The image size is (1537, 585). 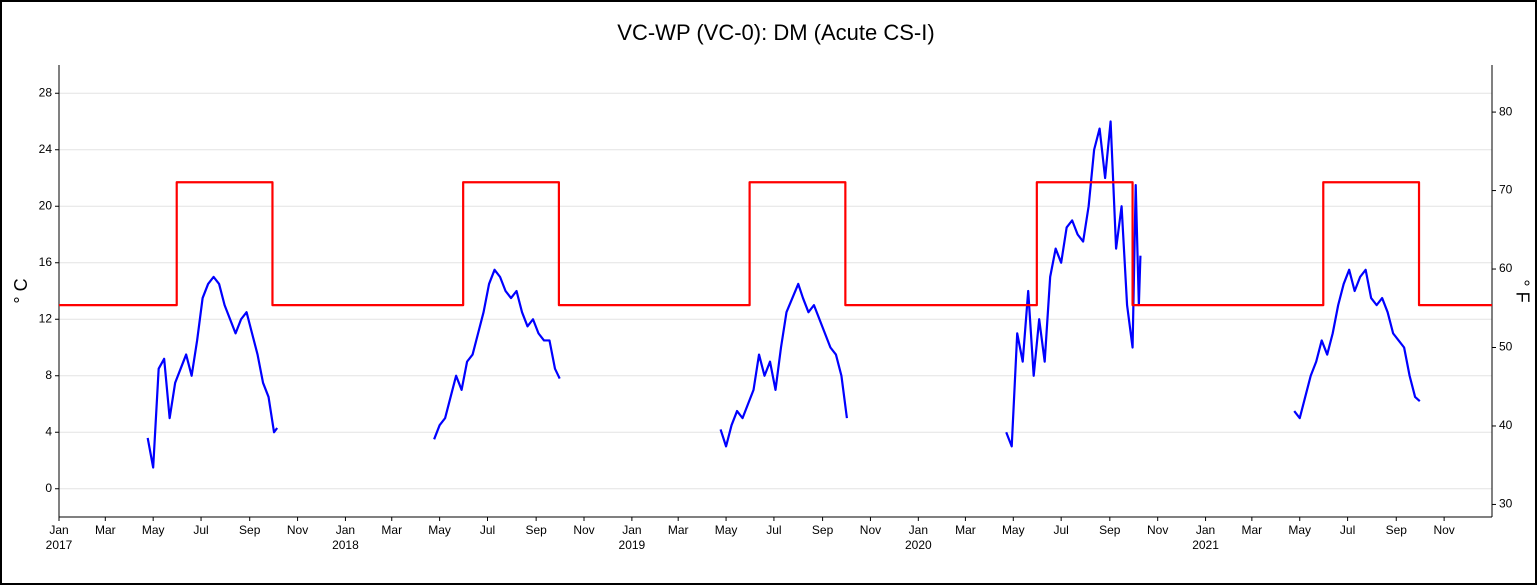 What do you see at coordinates (1506, 111) in the screenshot?
I see `y2-tick-label: 80` at bounding box center [1506, 111].